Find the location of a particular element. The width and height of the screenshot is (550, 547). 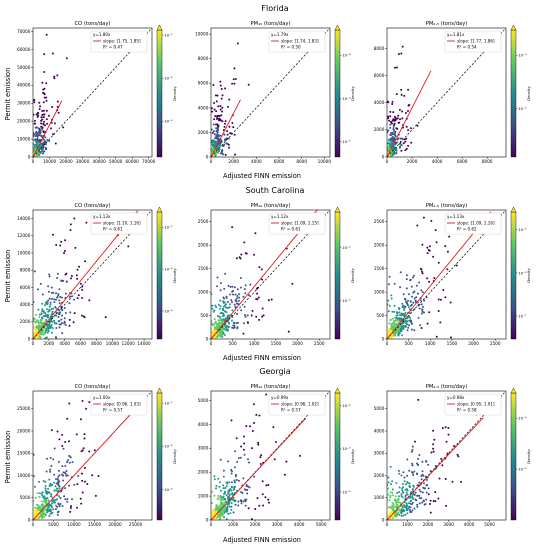

legend-box is located at coordinates (297, 223).